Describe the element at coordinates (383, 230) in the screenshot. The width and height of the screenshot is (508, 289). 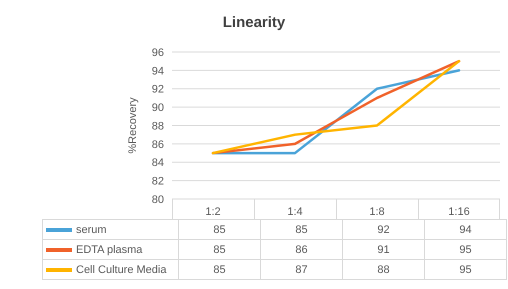
I see `data-label: 92` at that location.